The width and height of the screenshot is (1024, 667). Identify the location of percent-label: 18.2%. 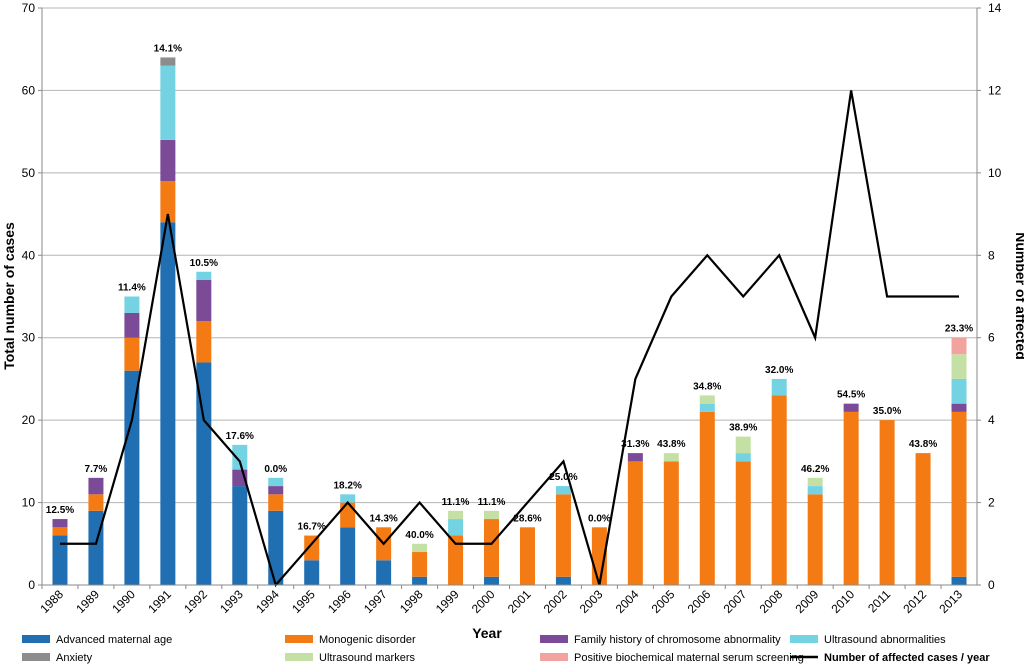
(347, 485).